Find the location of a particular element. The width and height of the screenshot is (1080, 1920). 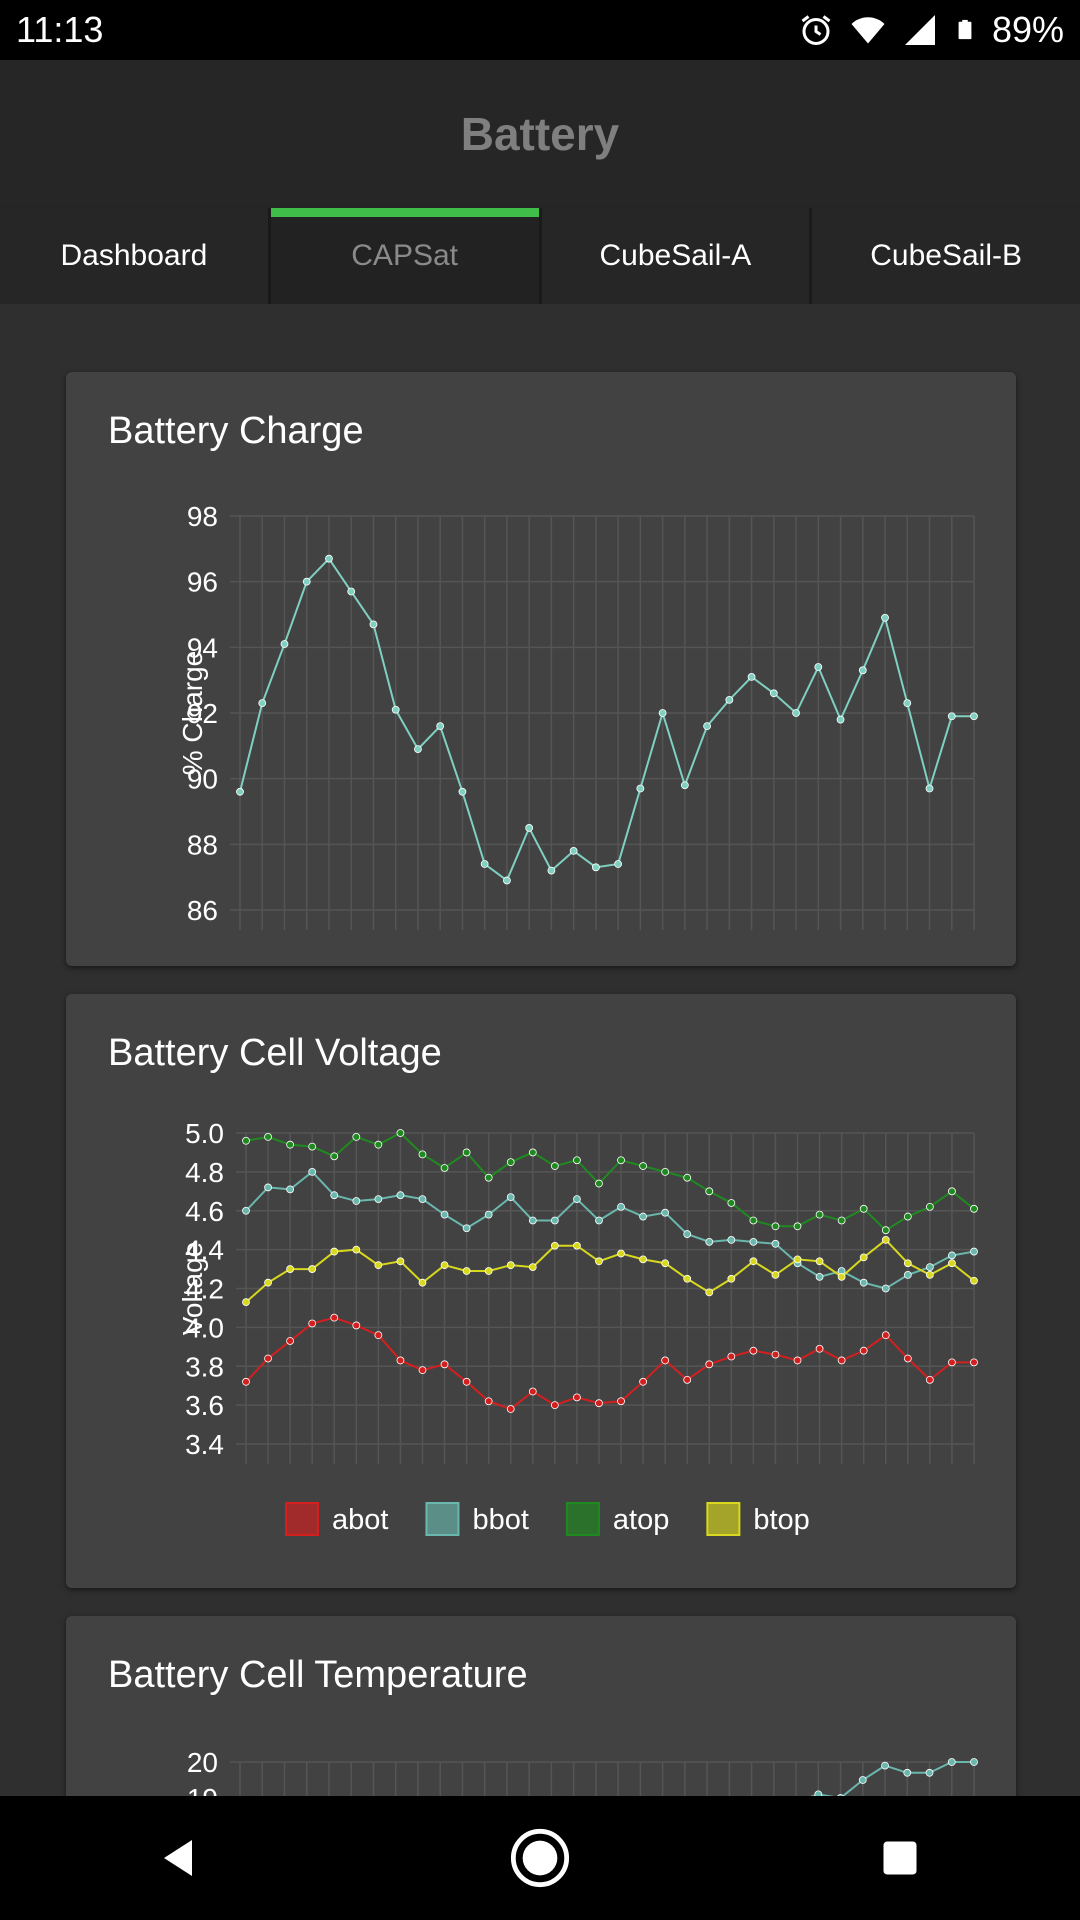

y-tick-label: 4.4 is located at coordinates (204, 1250).